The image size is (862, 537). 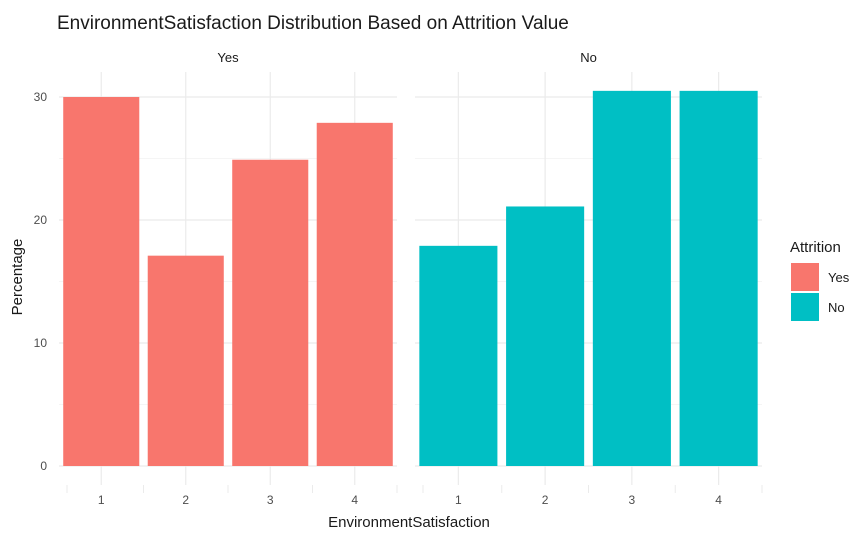 I want to click on y-tick-label: 0, so click(x=43, y=466).